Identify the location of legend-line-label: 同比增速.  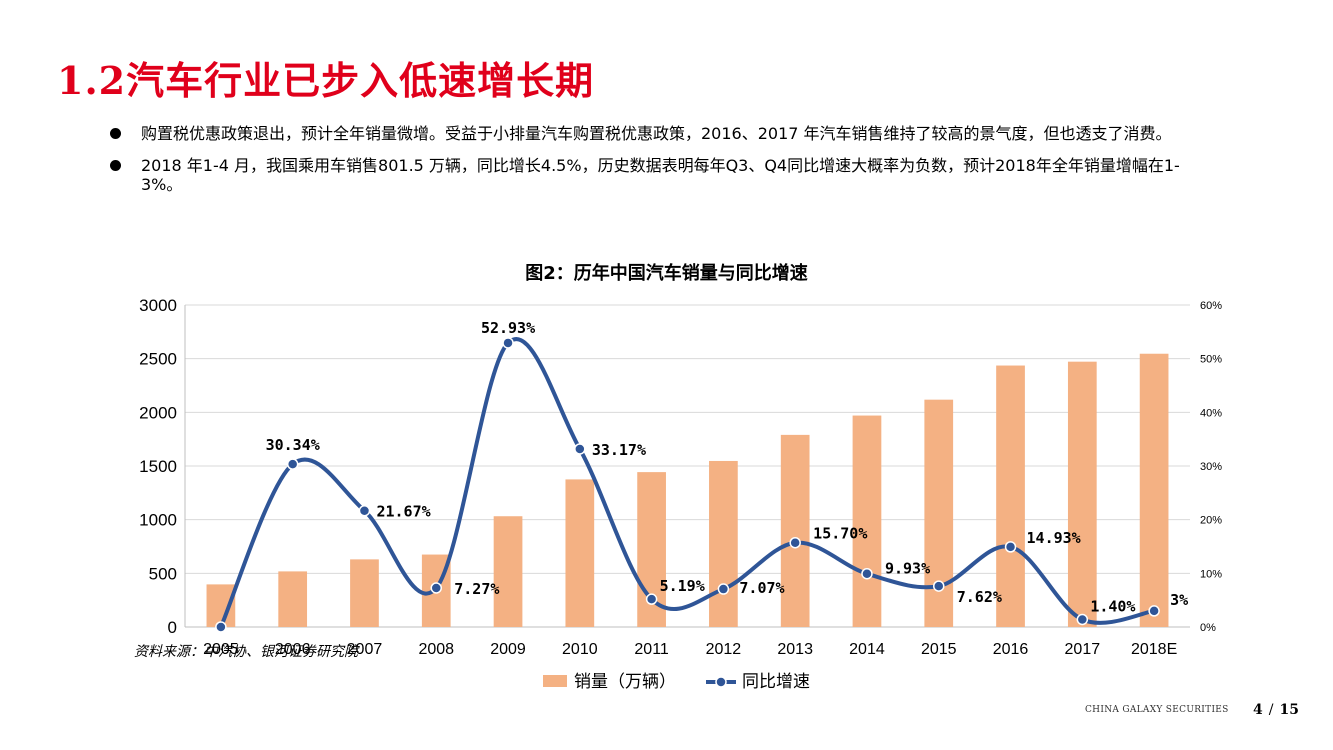
(776, 682).